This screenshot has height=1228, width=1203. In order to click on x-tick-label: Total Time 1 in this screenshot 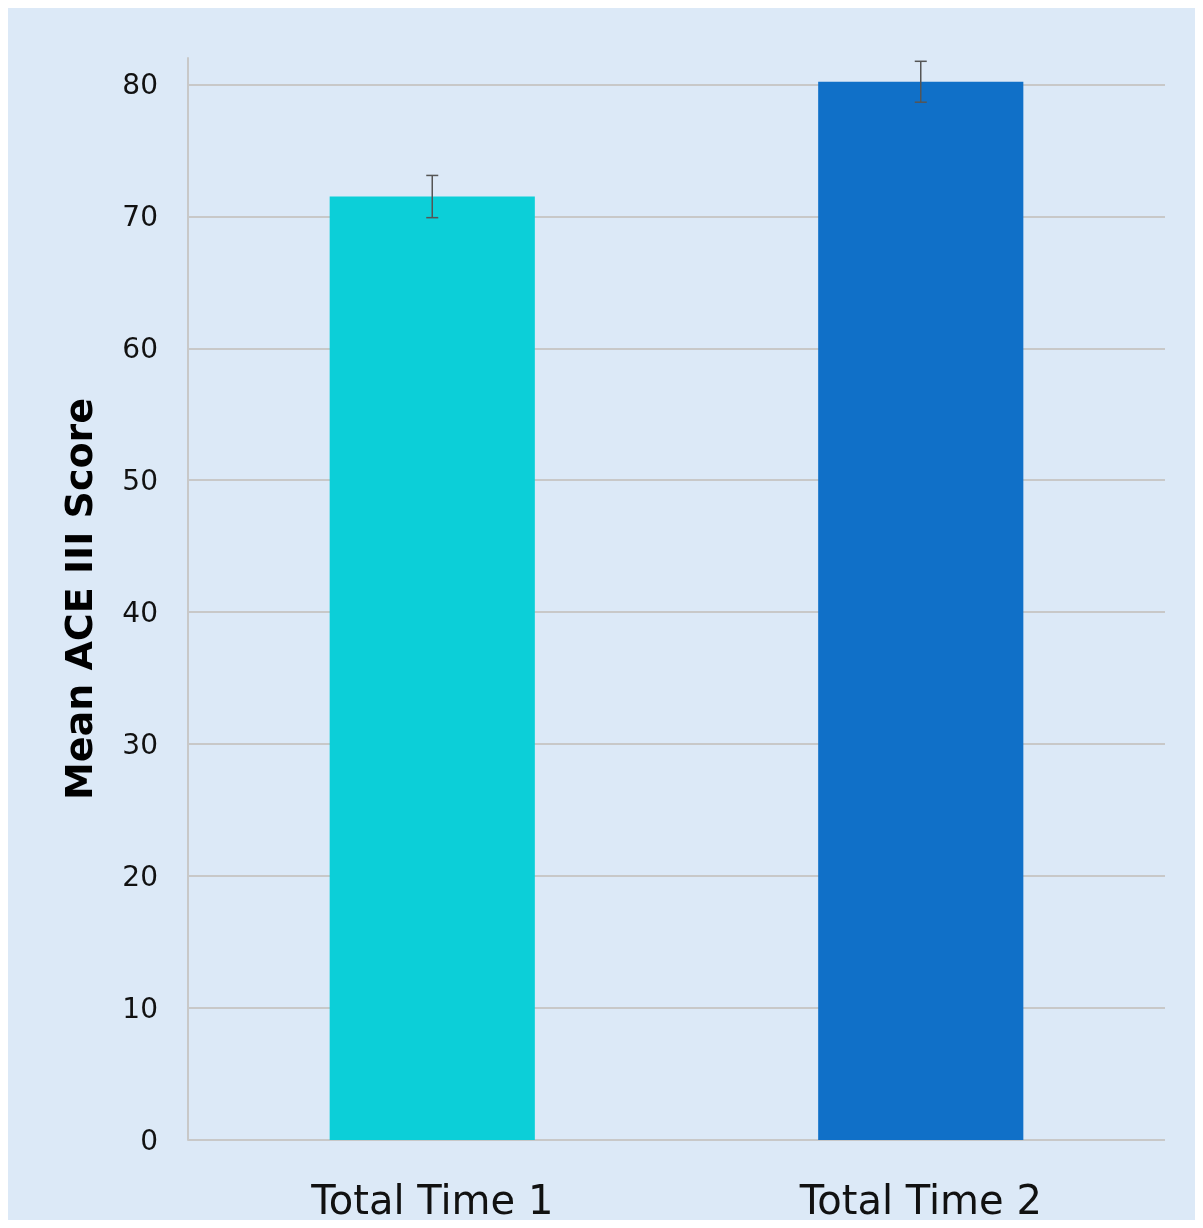, I will do `click(432, 1200)`.